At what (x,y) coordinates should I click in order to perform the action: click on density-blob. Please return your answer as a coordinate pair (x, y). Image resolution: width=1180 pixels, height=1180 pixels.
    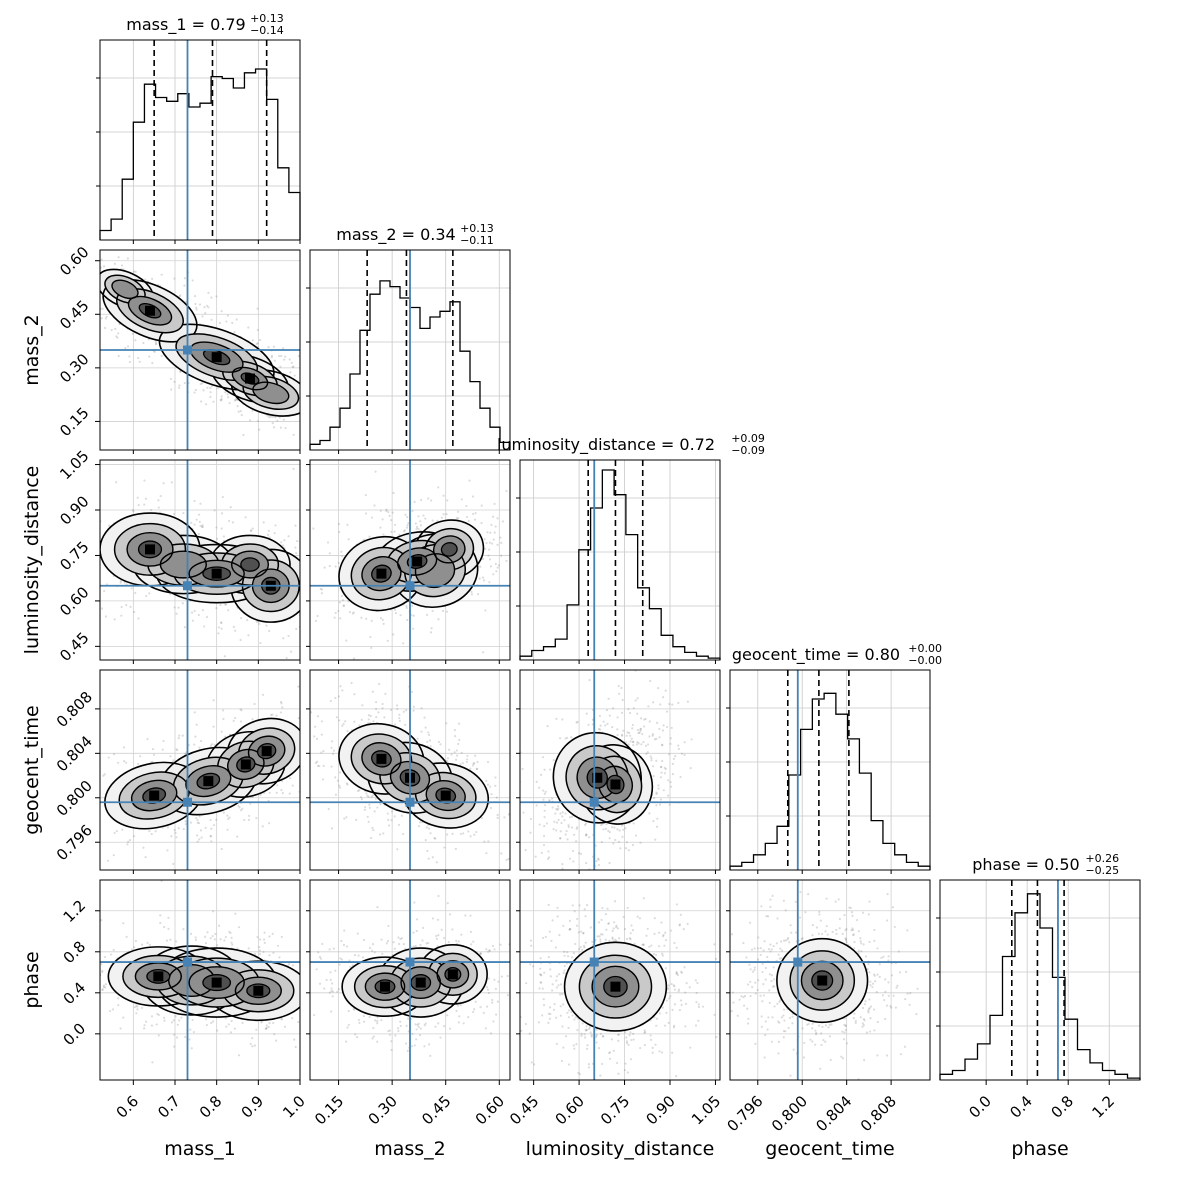
    Looking at the image, I should click on (449, 549).